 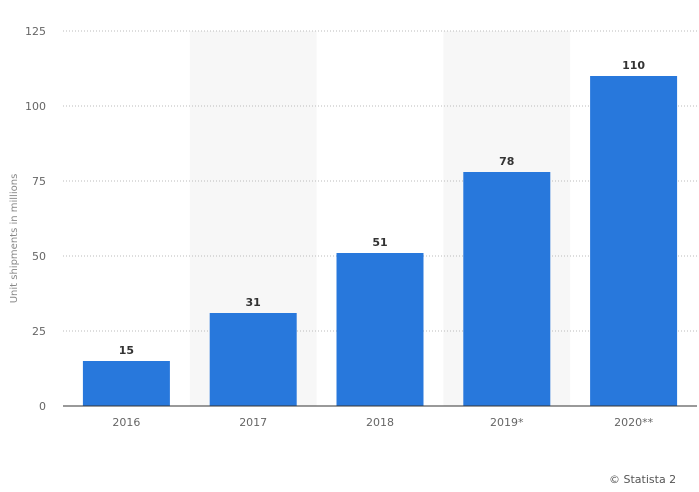 I want to click on y-tick-label: 25, so click(x=39, y=331).